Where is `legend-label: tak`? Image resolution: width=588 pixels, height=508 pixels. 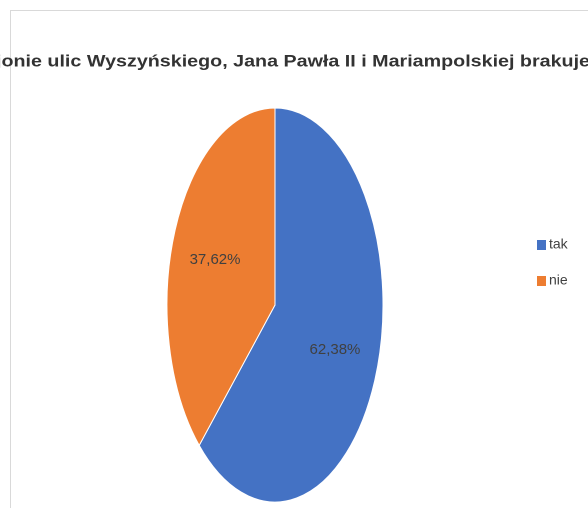 legend-label: tak is located at coordinates (559, 244).